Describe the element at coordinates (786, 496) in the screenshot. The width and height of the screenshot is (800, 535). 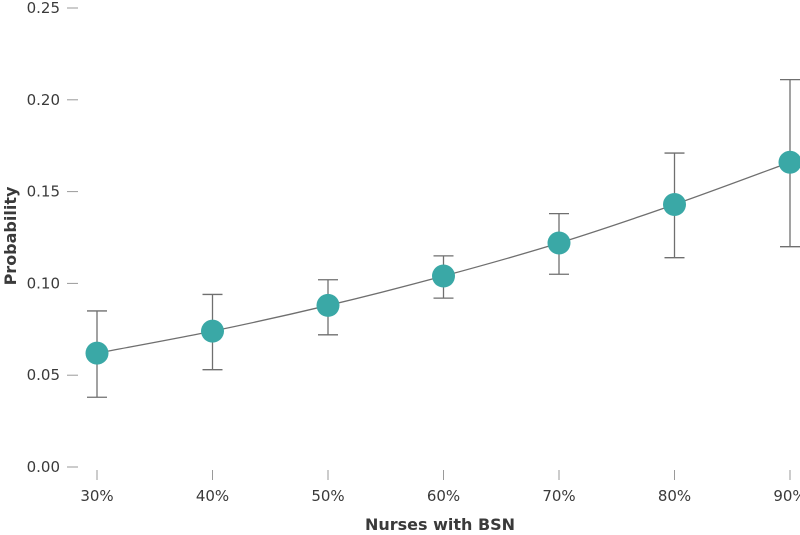
I see `x-tick-label: 90%` at that location.